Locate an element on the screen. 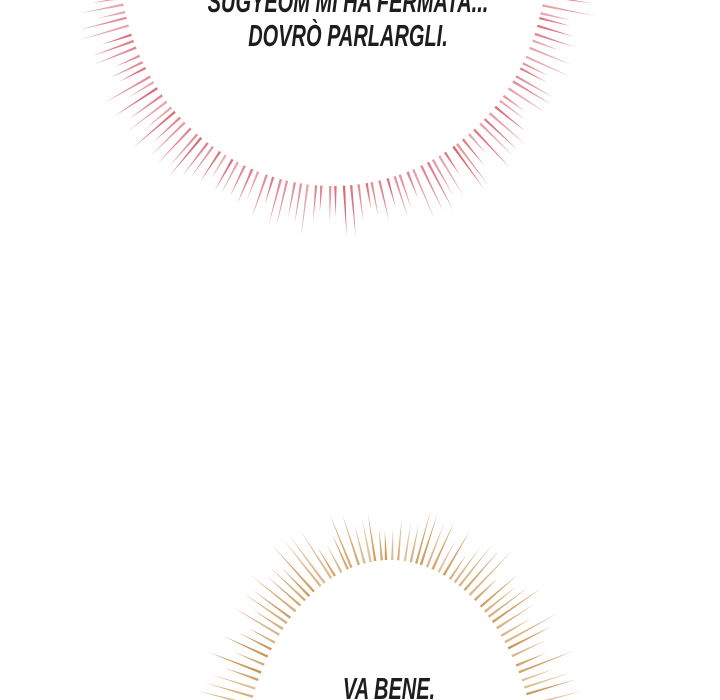 The image size is (720, 700). bottom-bubble-text: VA BENE. is located at coordinates (389, 686).